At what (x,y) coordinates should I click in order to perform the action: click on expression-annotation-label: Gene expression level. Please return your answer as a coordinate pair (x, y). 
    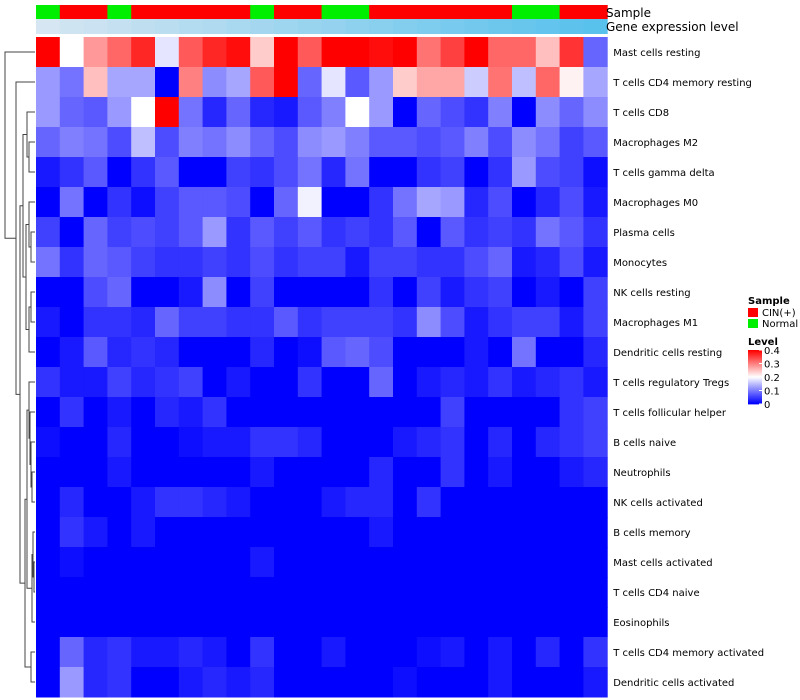
    Looking at the image, I should click on (672, 27).